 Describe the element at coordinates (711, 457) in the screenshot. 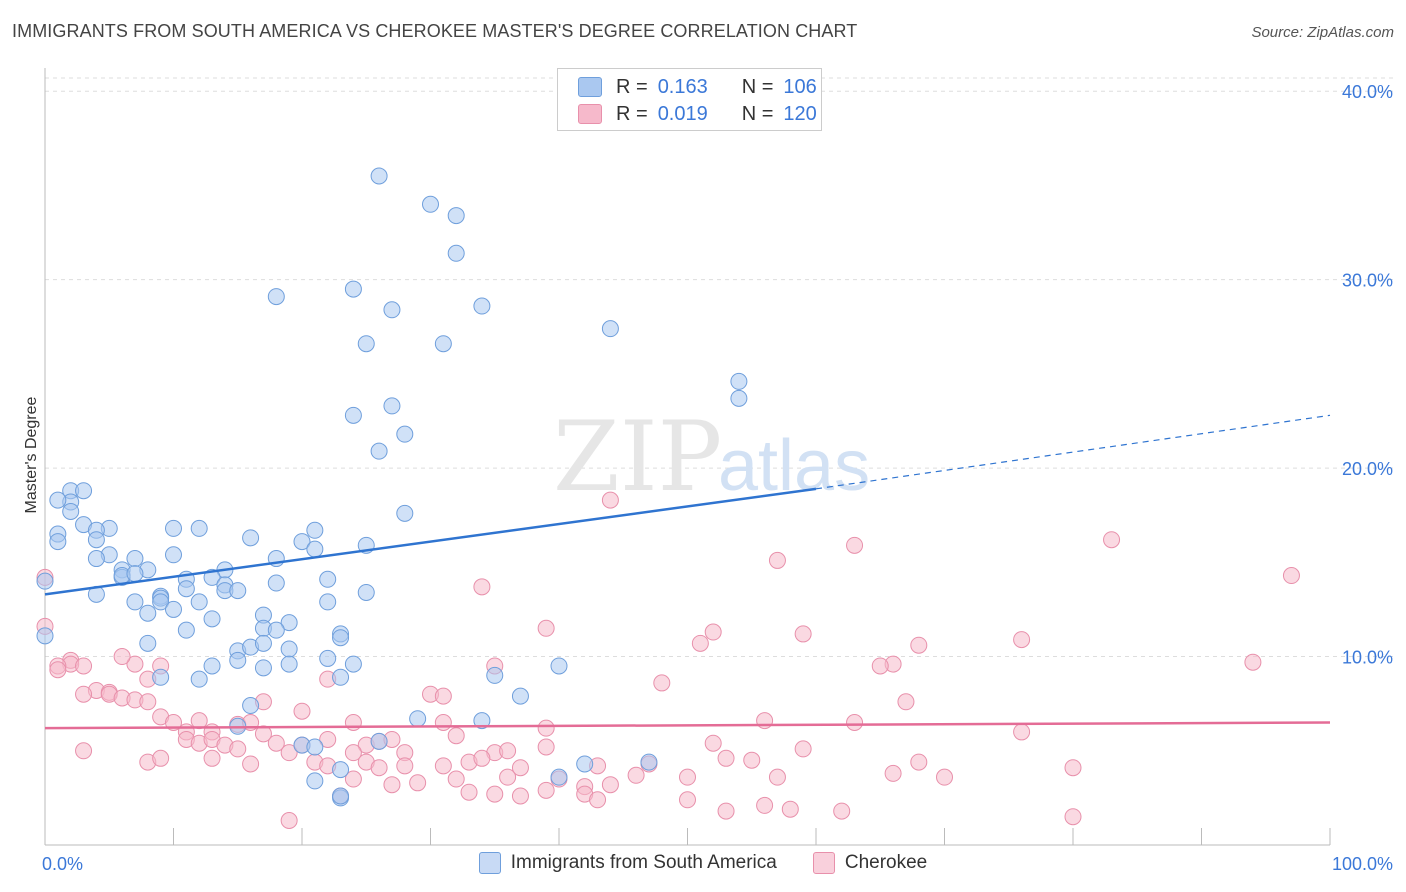

I see `watermark: ZIP atlas` at that location.